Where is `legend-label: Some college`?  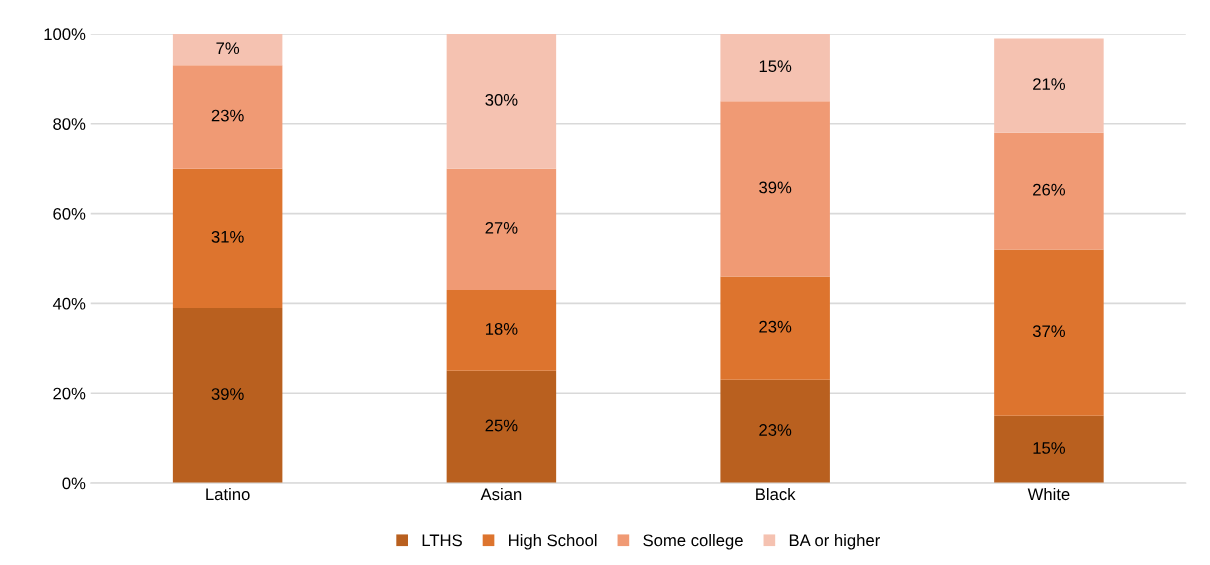
legend-label: Some college is located at coordinates (693, 542).